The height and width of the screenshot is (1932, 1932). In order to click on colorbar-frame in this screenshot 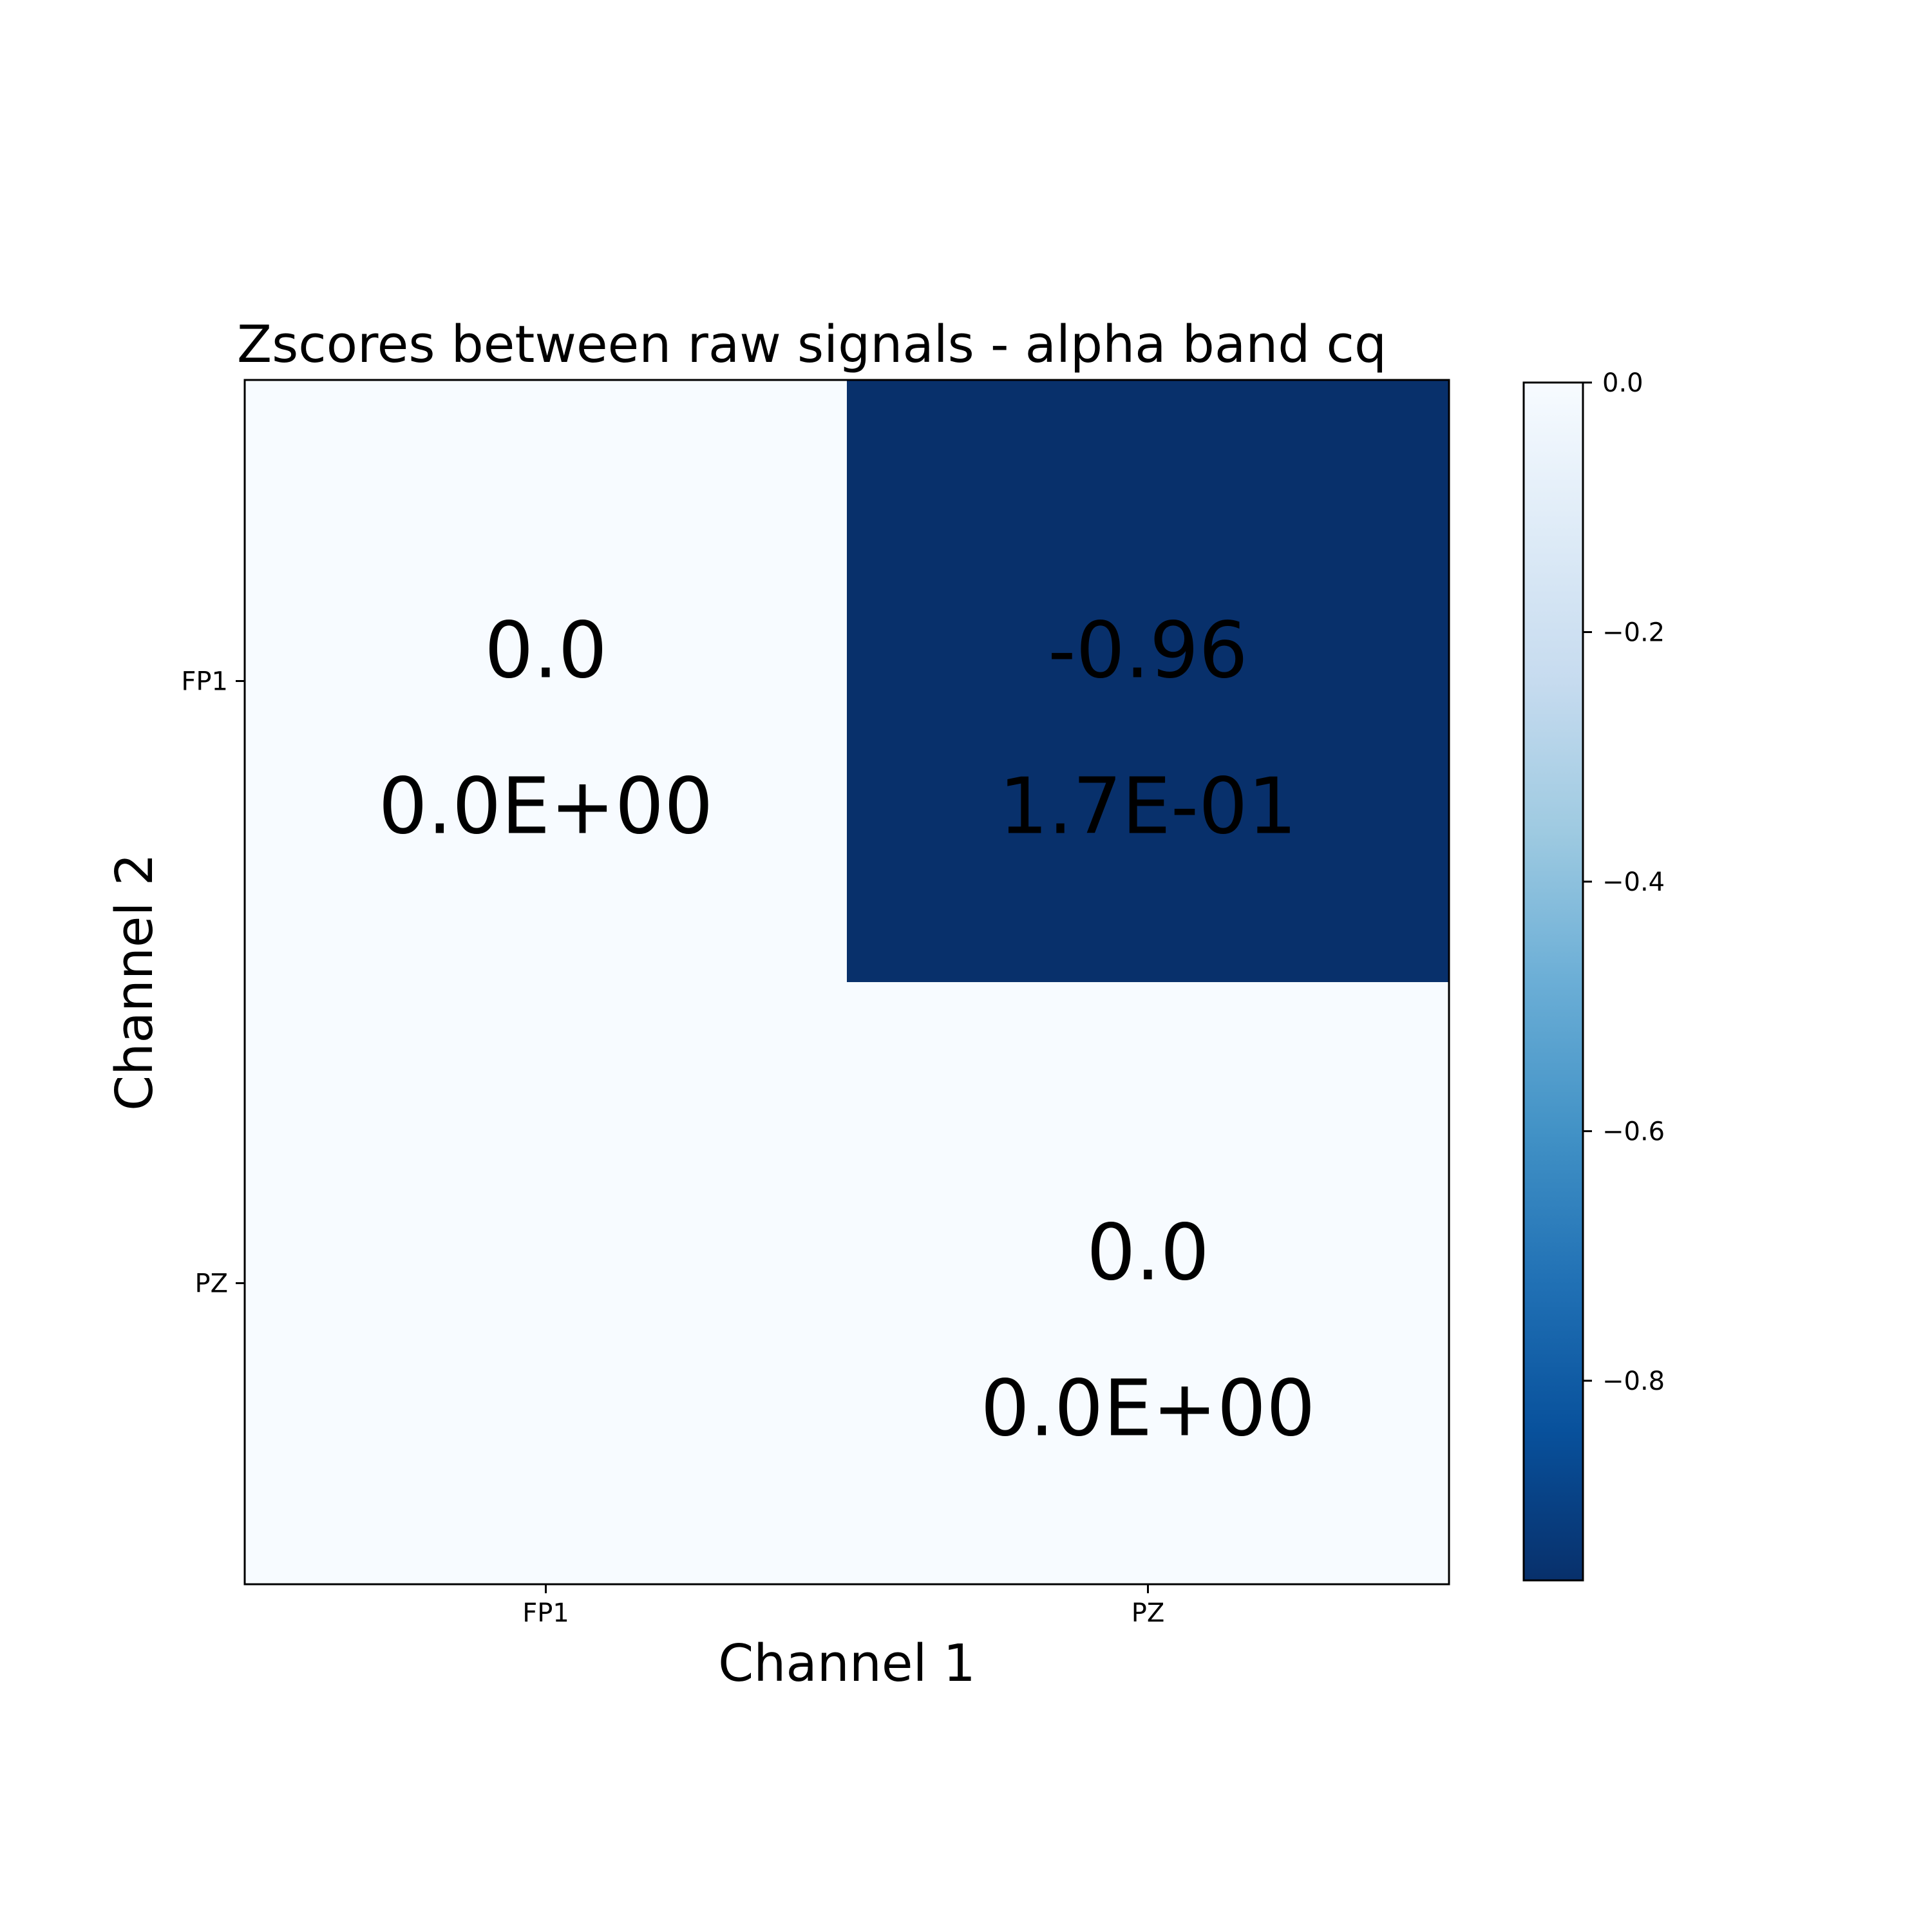, I will do `click(1553, 981)`.